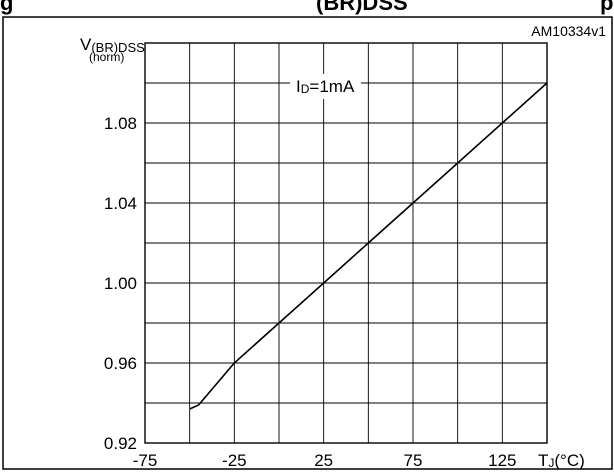 The width and height of the screenshot is (614, 475). What do you see at coordinates (234, 460) in the screenshot?
I see `x-tick-label: -25` at bounding box center [234, 460].